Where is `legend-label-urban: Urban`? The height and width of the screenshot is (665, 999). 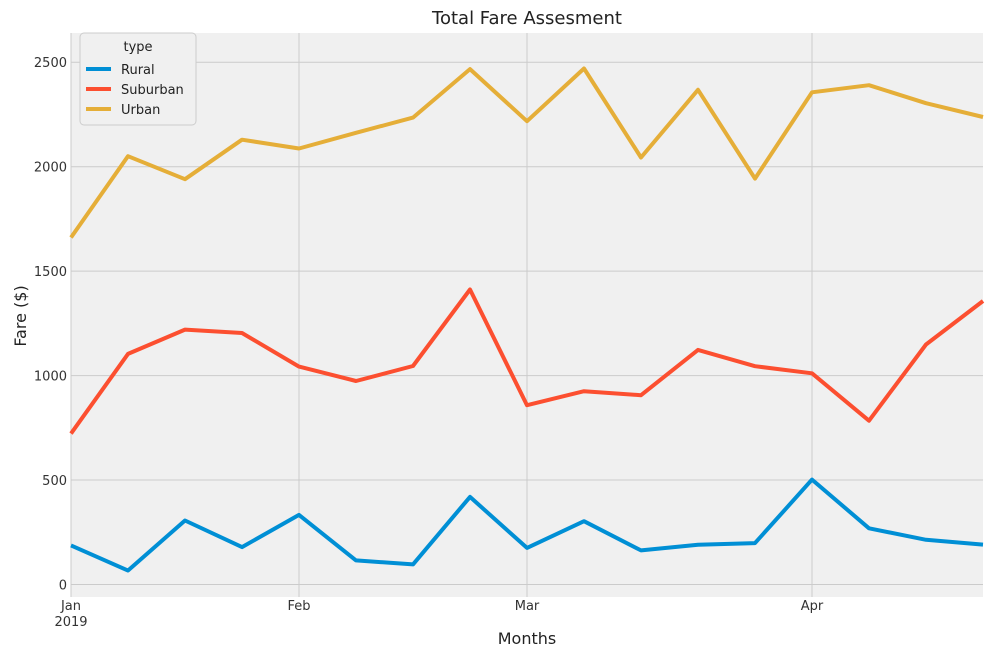 legend-label-urban: Urban is located at coordinates (140, 110).